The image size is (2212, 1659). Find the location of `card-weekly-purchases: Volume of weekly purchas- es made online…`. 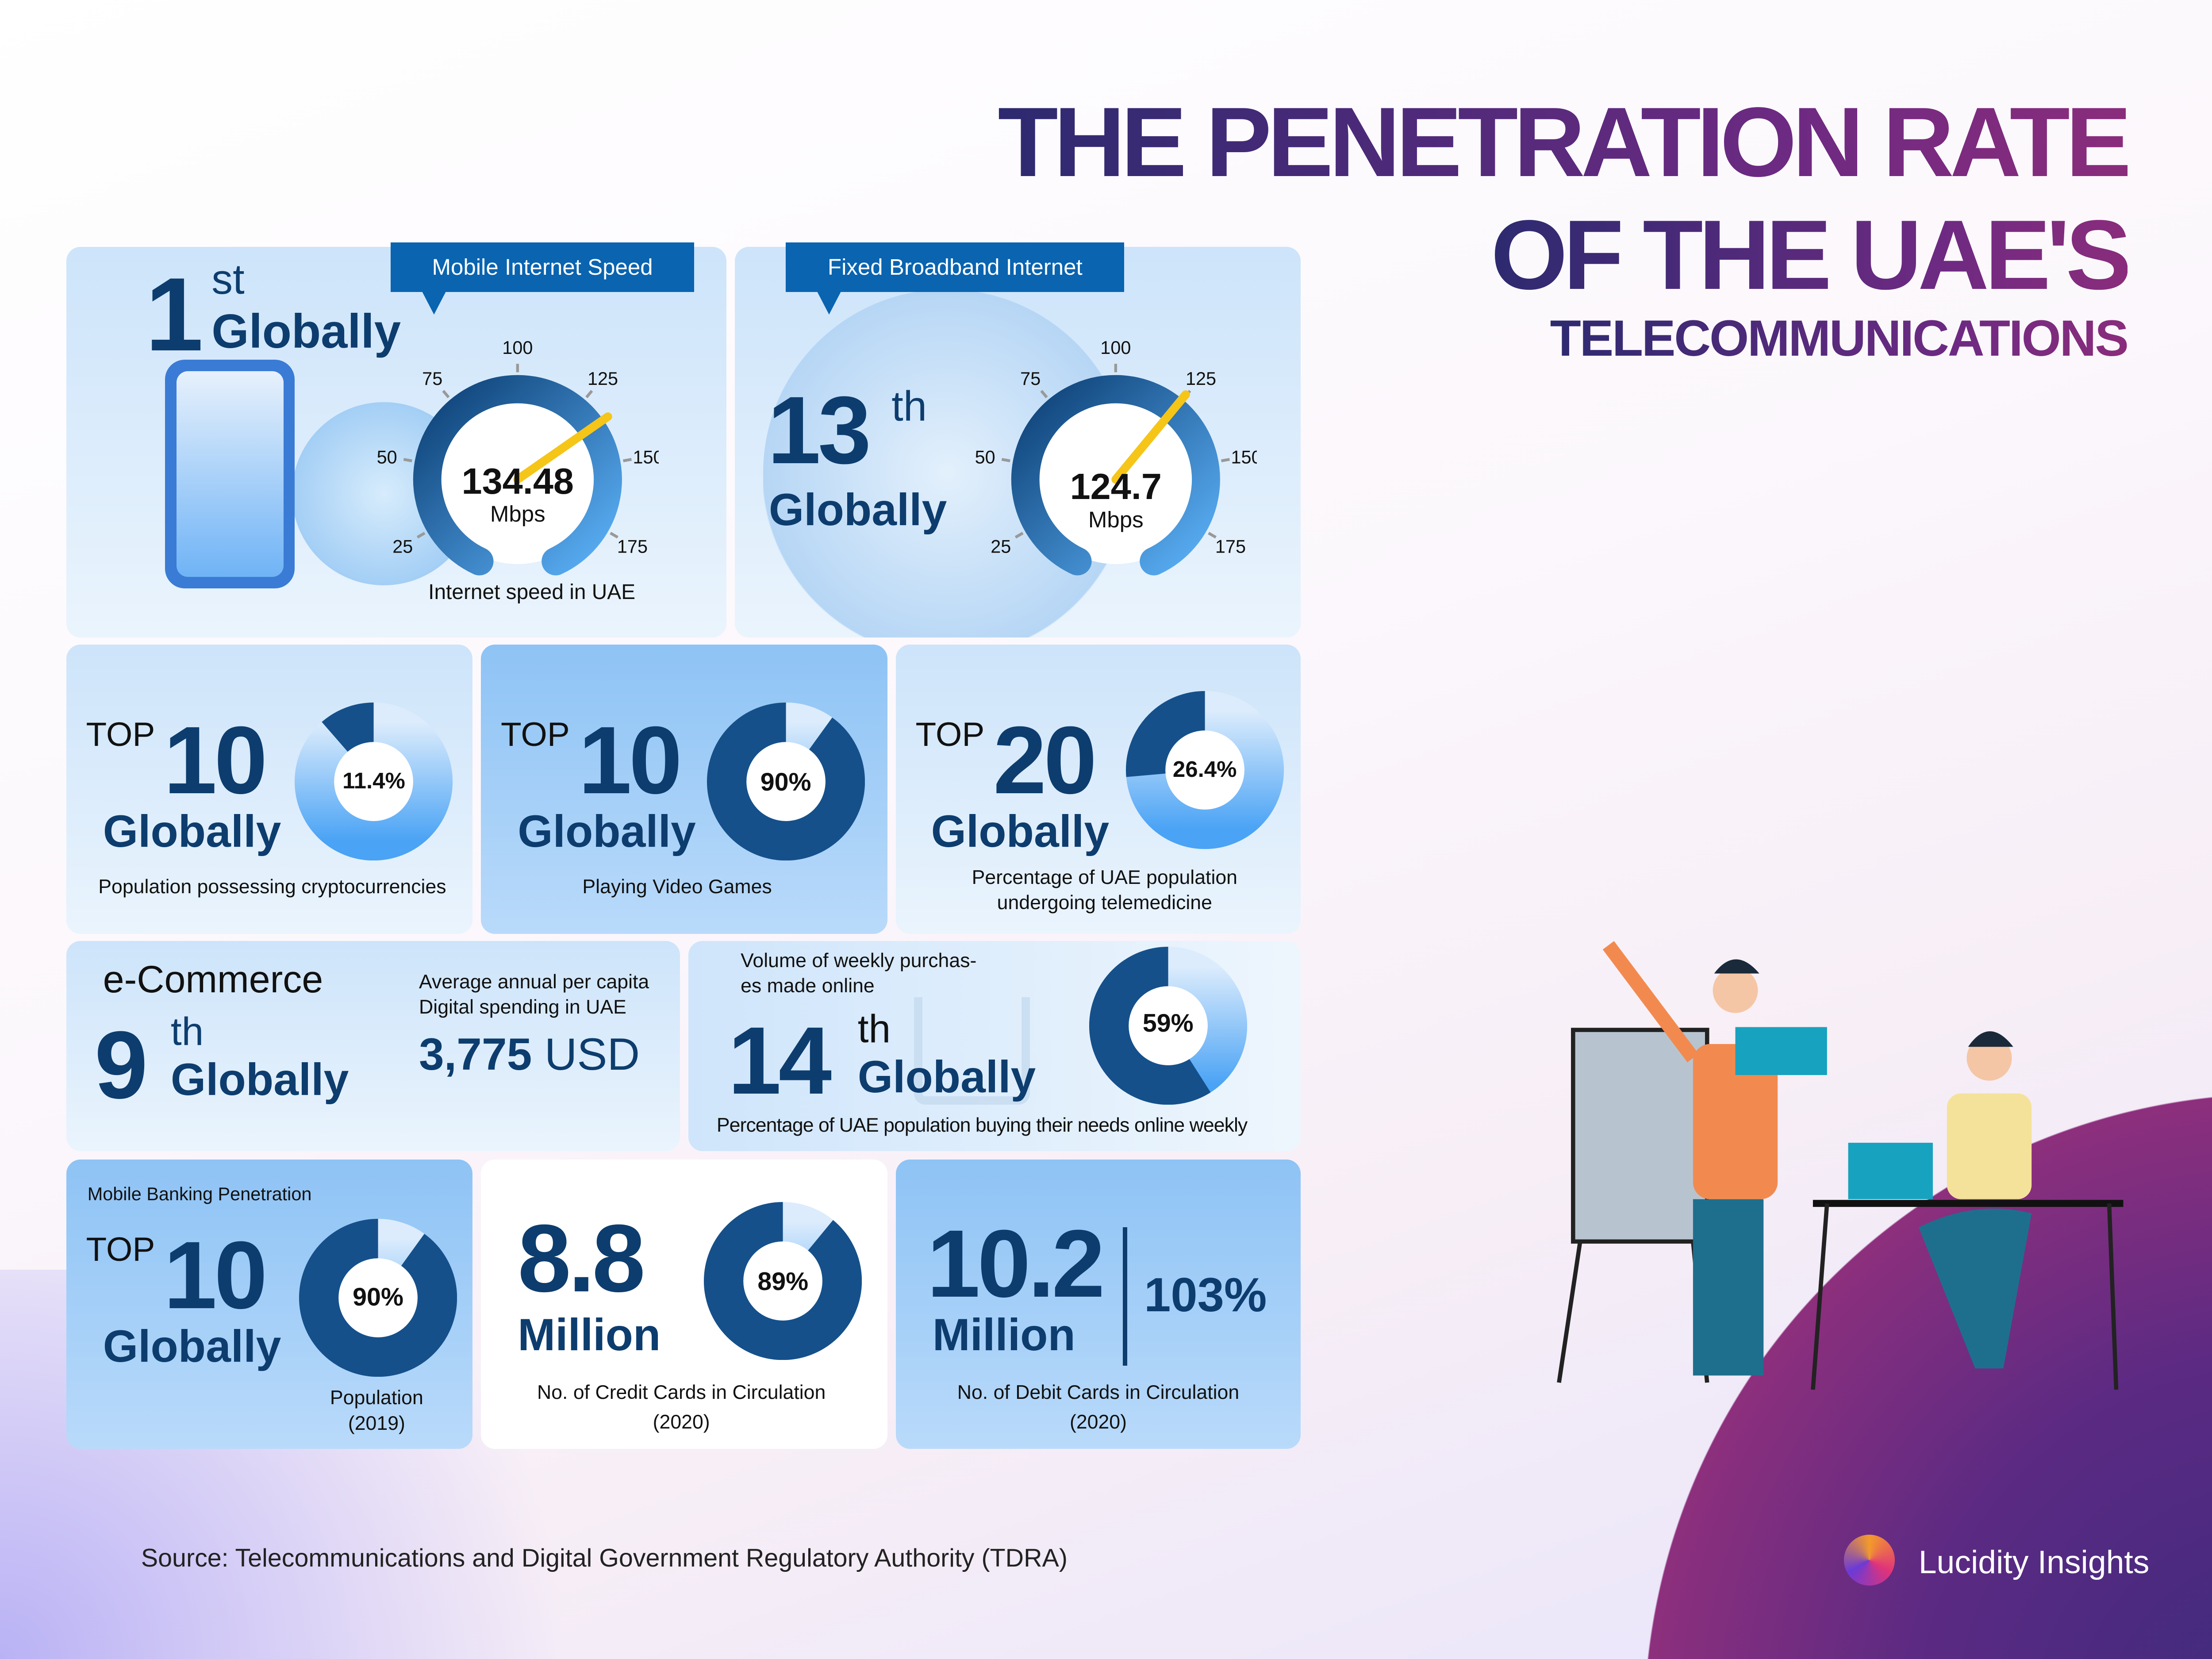

card-weekly-purchases: Volume of weekly purchas- es made online… is located at coordinates (995, 1046).